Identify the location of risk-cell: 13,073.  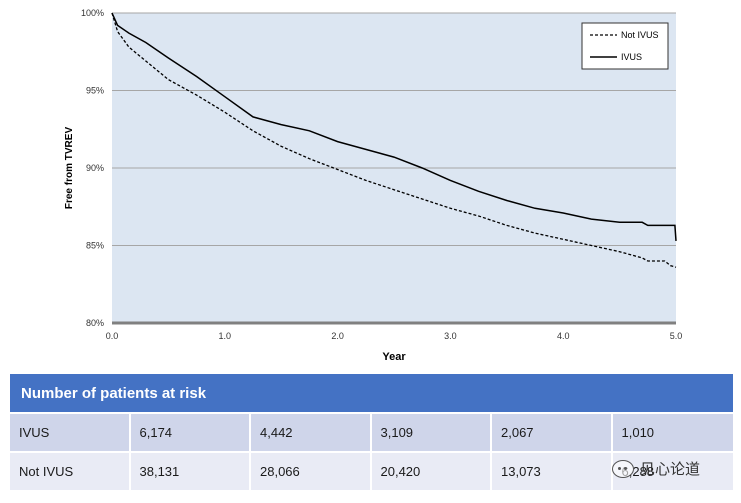
(552, 472).